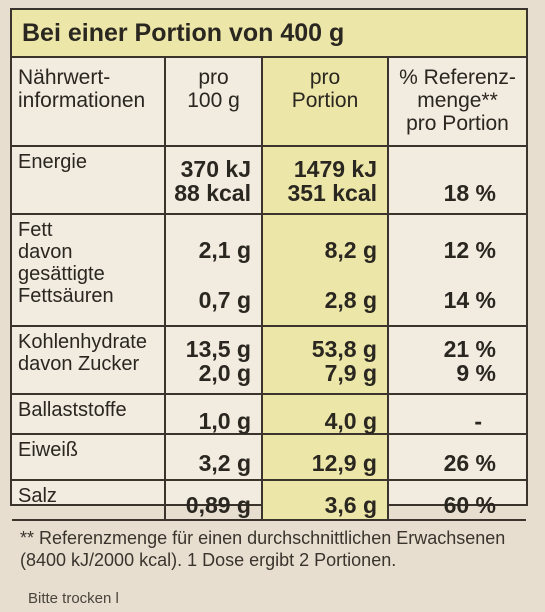 The width and height of the screenshot is (545, 612). Describe the element at coordinates (469, 193) in the screenshot. I see `value-reference: 18 %` at that location.